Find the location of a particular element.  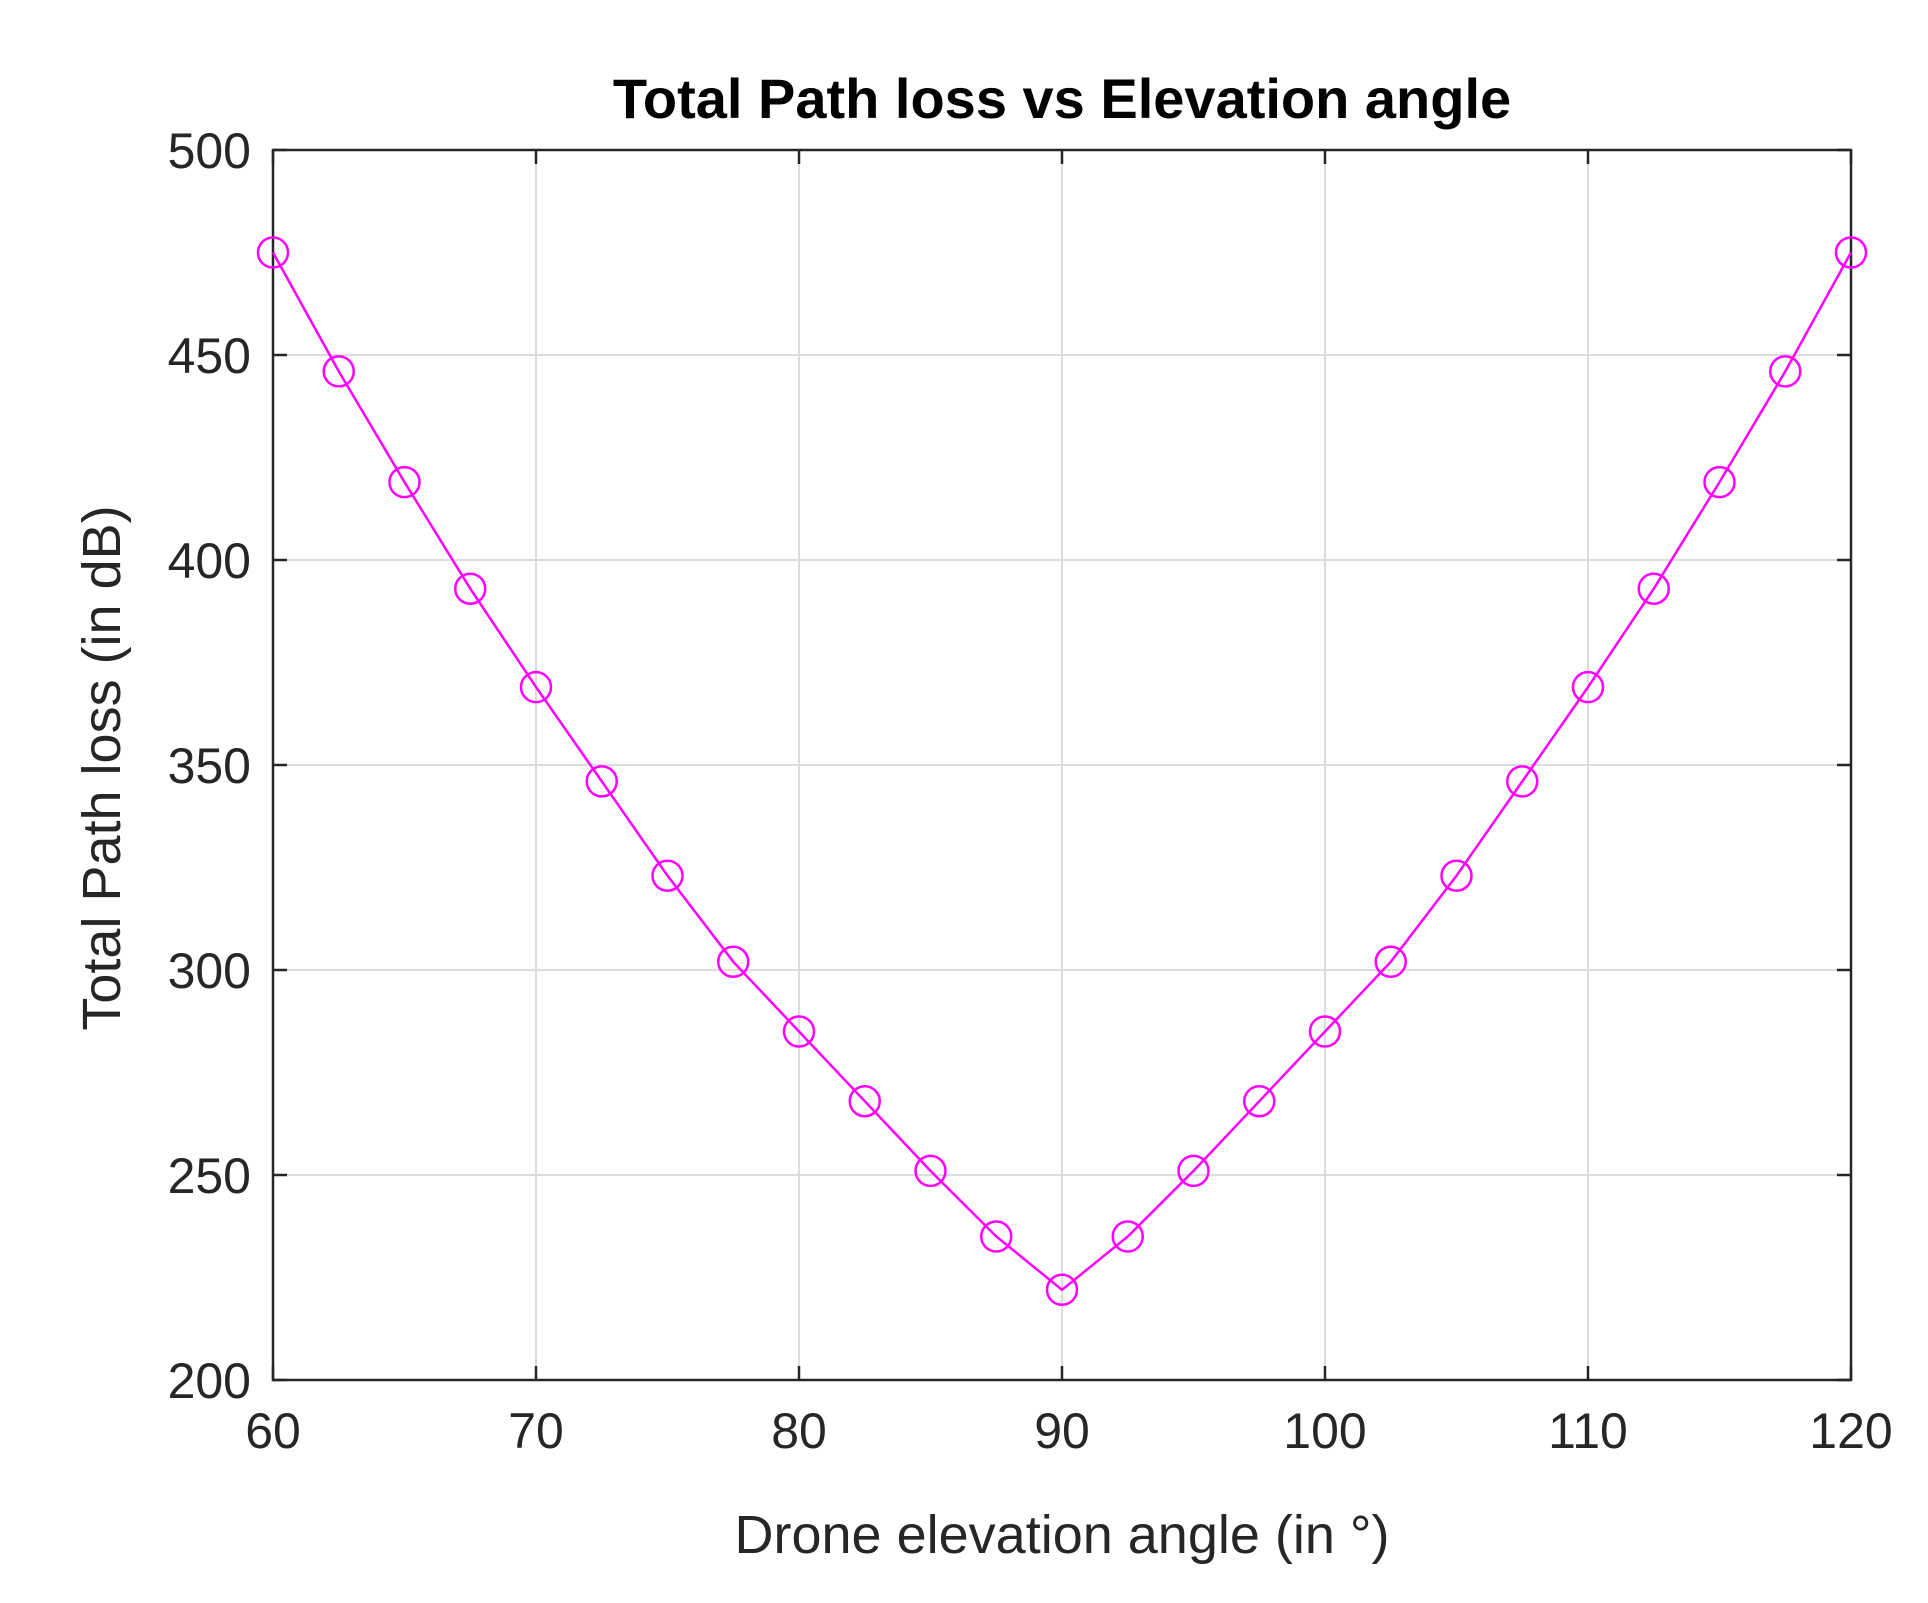

y-tick-label: 300 is located at coordinates (209, 971).